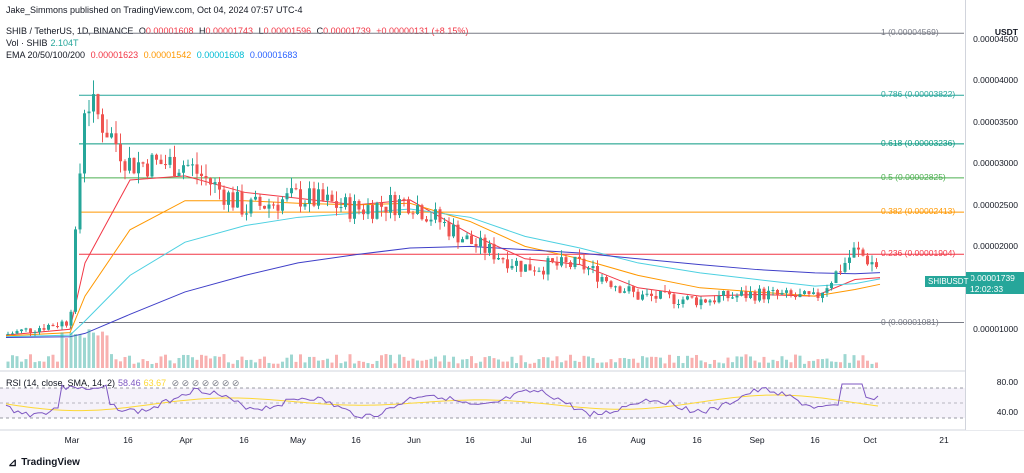 This screenshot has height=473, width=1024. Describe the element at coordinates (918, 253) in the screenshot. I see `fib-label: 0.236 (0.00001904)` at that location.